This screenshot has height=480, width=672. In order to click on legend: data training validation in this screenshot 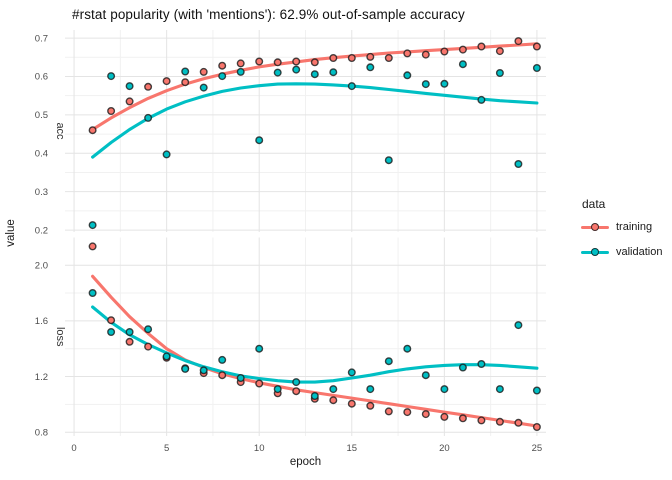, I will do `click(621, 233)`.